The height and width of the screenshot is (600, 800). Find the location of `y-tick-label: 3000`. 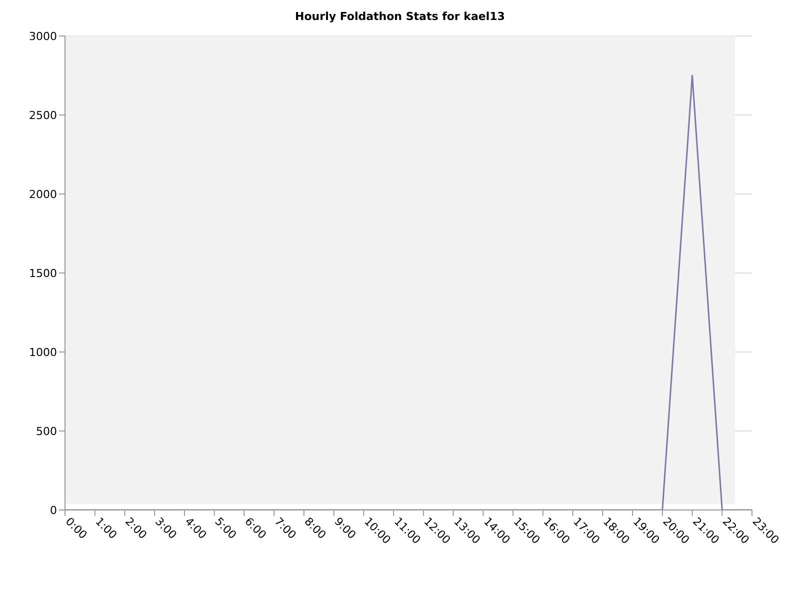

y-tick-label: 3000 is located at coordinates (43, 36).